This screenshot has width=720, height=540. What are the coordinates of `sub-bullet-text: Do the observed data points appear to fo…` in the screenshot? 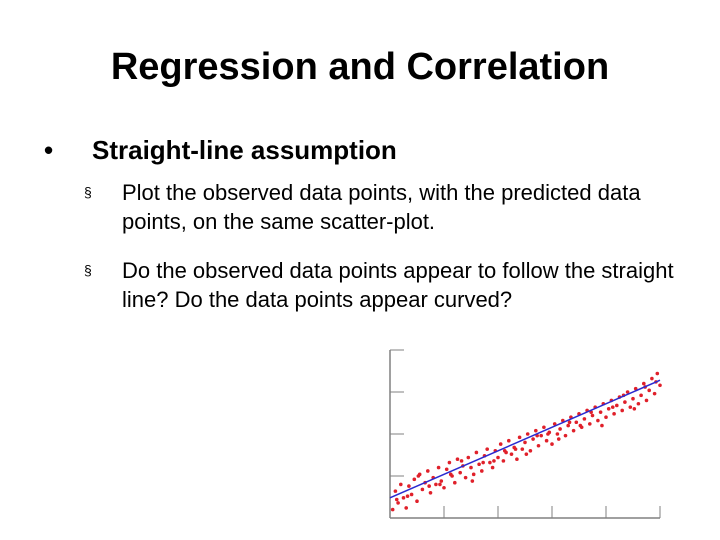 It's located at (398, 285).